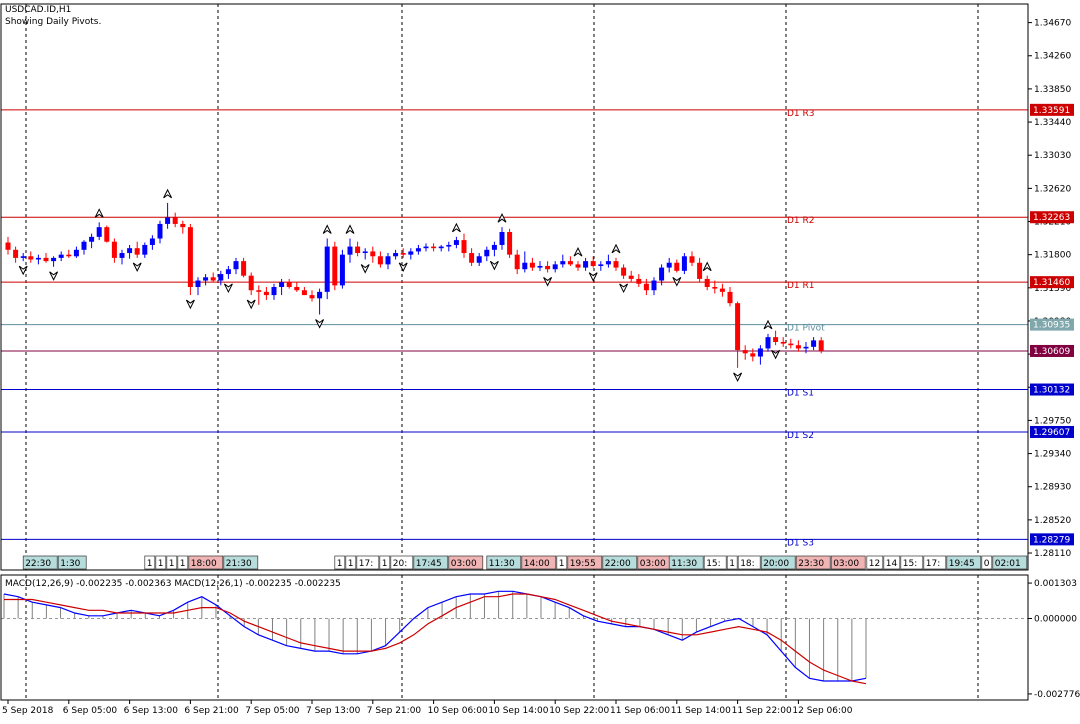 The height and width of the screenshot is (724, 1080). I want to click on session-label: 20:00, so click(776, 564).